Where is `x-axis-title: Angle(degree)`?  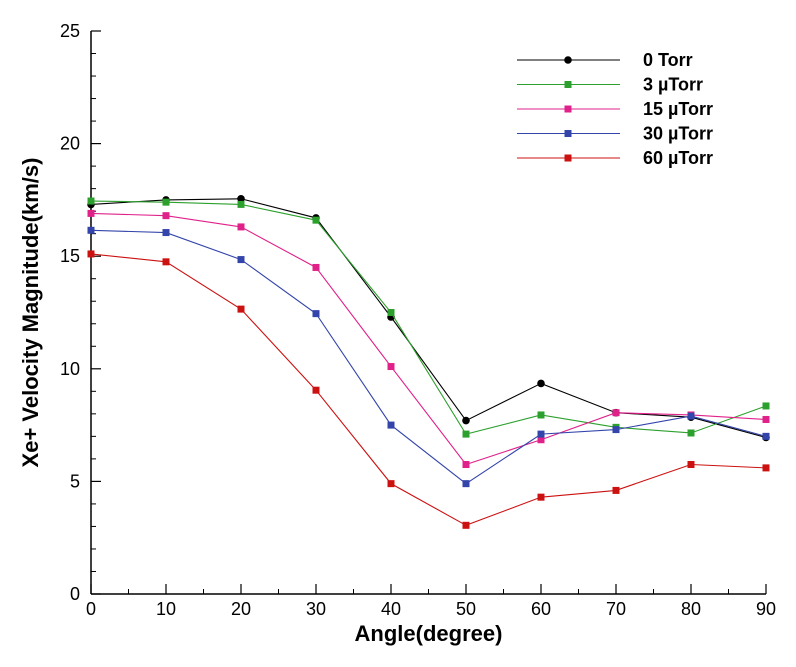
x-axis-title: Angle(degree) is located at coordinates (429, 633).